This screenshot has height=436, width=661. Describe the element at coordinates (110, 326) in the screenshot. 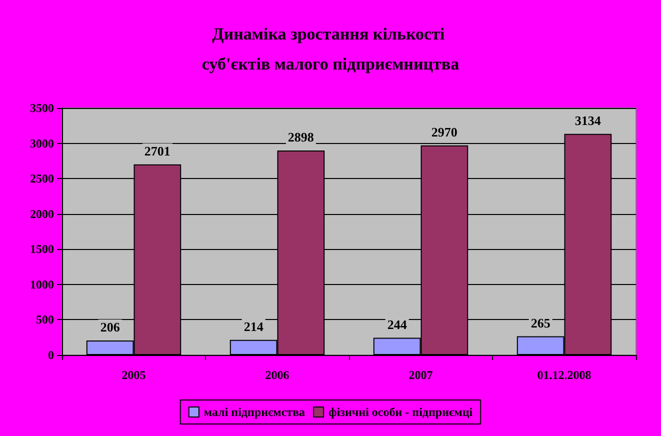

I see `data-label: 206` at that location.